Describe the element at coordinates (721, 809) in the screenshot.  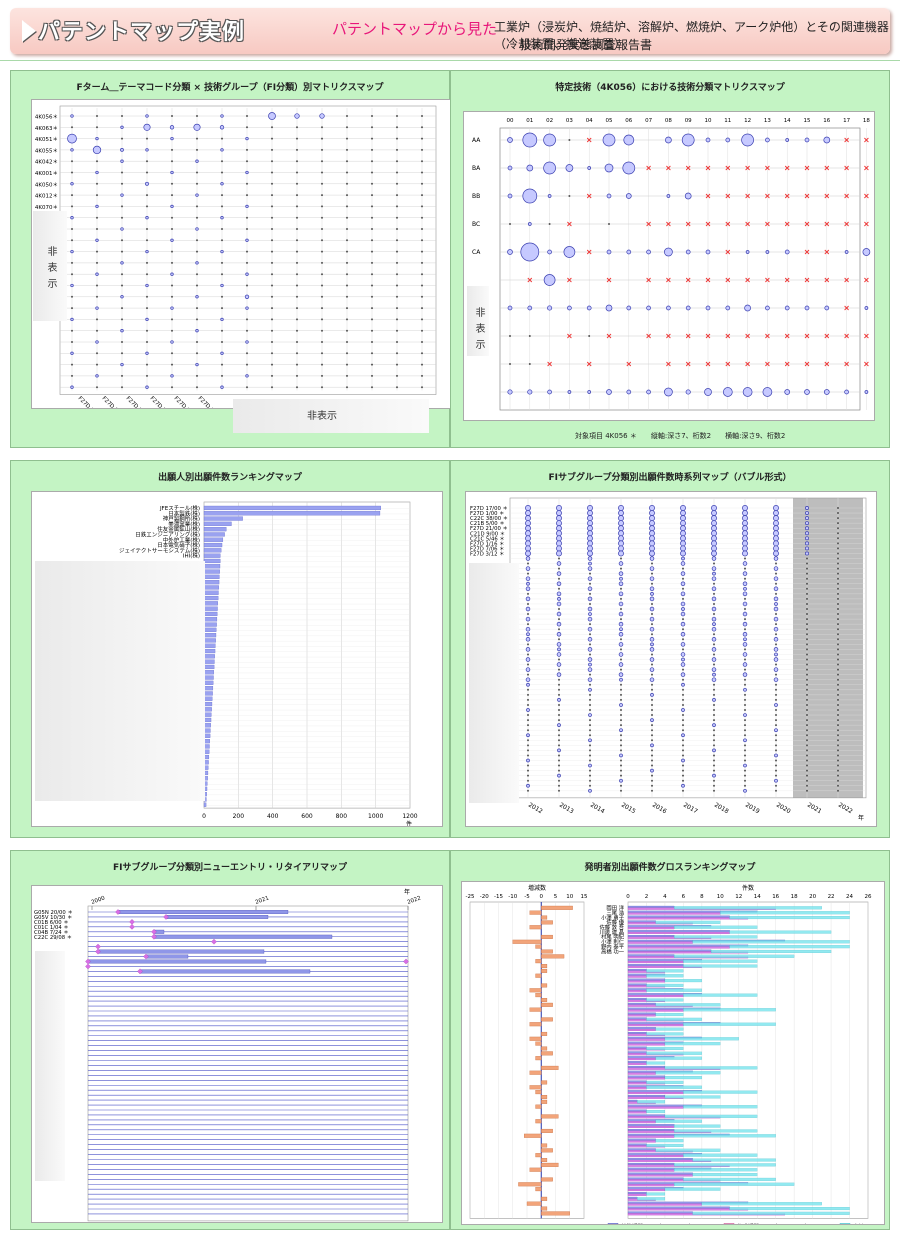
I see `tick-label: 2018` at that location.